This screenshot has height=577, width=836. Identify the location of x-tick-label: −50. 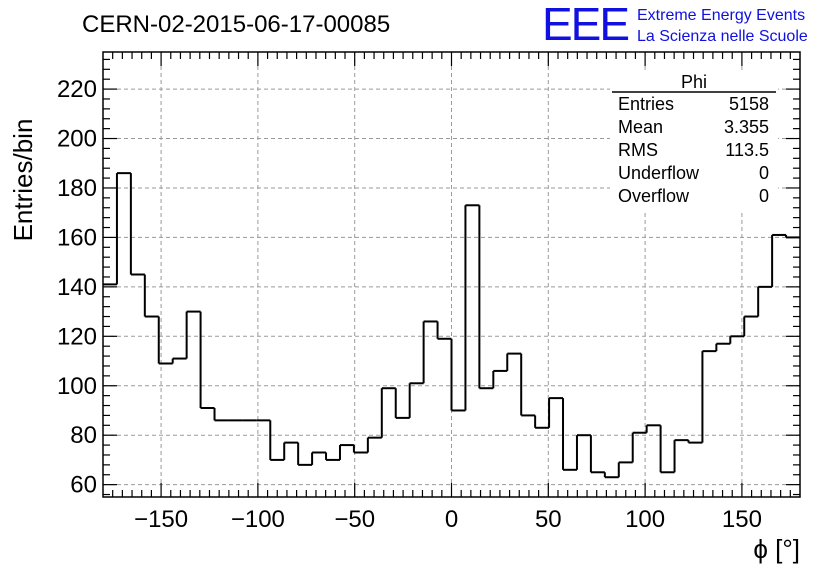
(354, 519).